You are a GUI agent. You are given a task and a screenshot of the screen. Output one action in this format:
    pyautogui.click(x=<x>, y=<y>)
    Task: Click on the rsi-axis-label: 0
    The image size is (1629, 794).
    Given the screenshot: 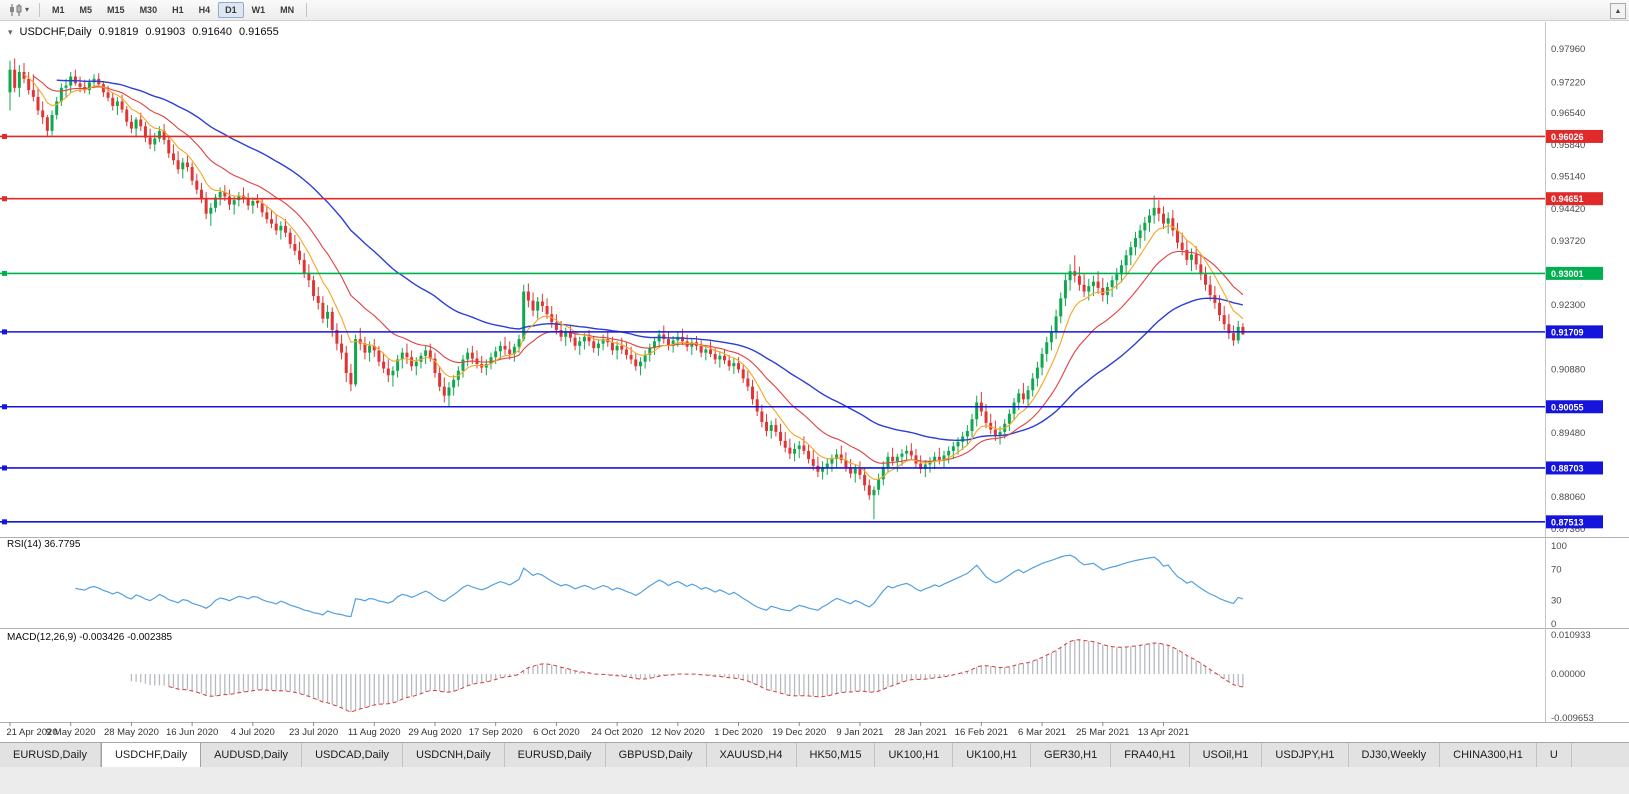 What is the action you would take?
    pyautogui.click(x=1553, y=624)
    